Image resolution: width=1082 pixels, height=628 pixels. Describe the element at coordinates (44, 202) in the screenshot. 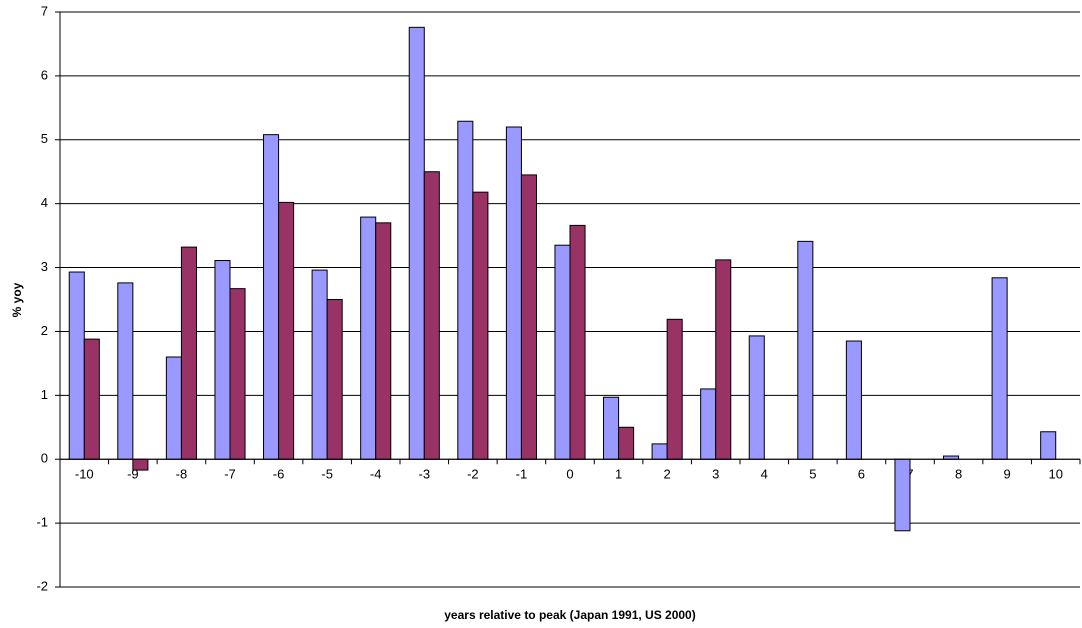

I see `y-tick-label: 4` at that location.